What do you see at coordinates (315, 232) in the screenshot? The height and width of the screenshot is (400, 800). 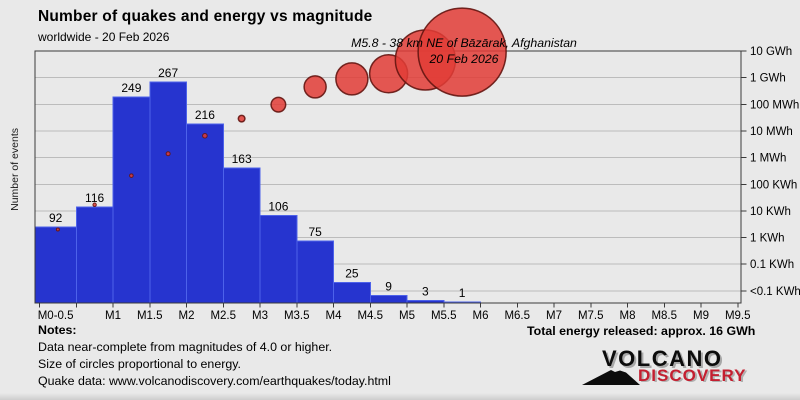 I see `bar-value-label: 75` at bounding box center [315, 232].